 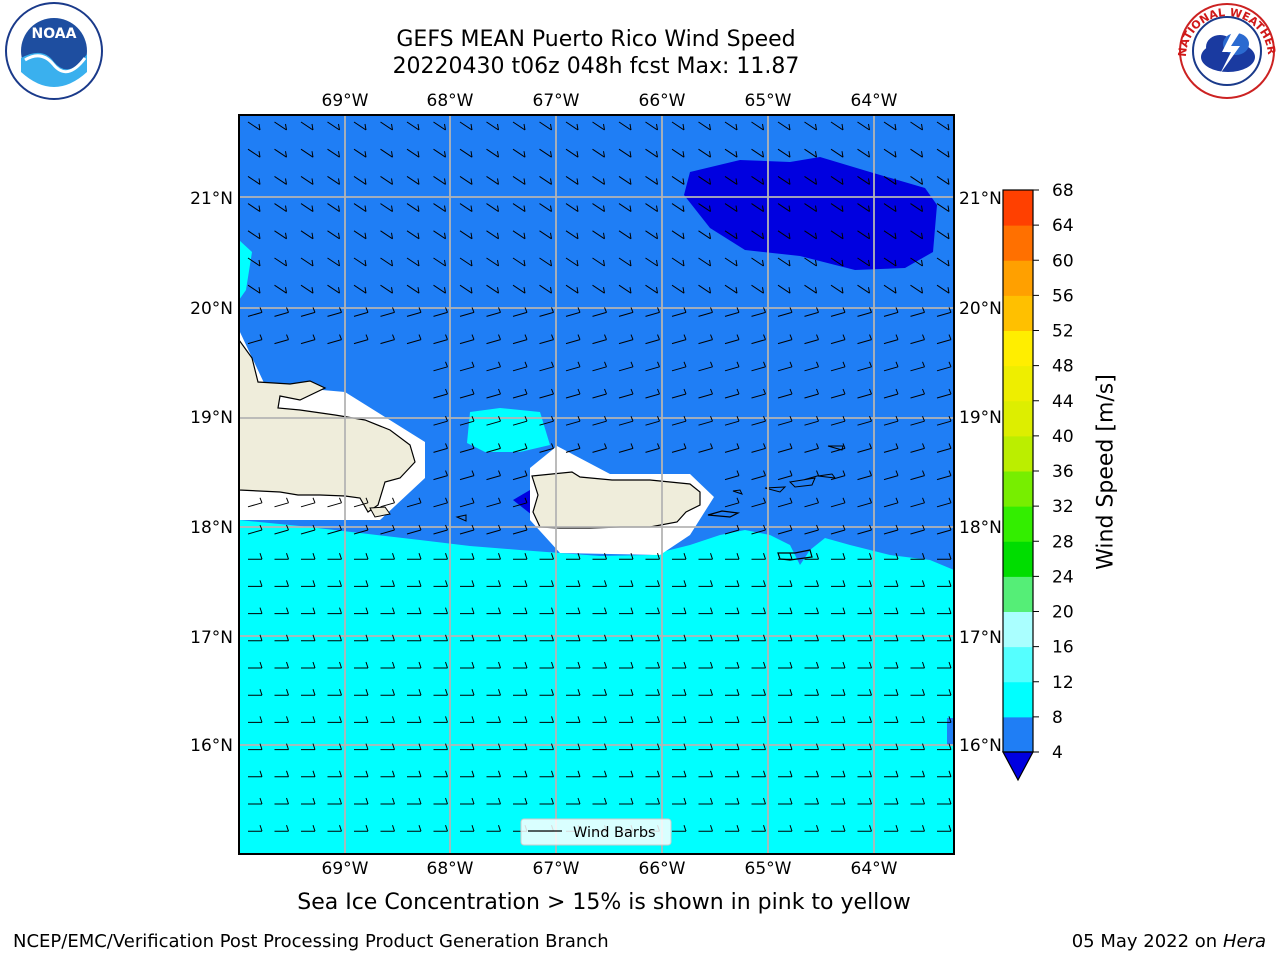 What do you see at coordinates (768, 101) in the screenshot?
I see `lon-label-top-65w: 65°W` at bounding box center [768, 101].